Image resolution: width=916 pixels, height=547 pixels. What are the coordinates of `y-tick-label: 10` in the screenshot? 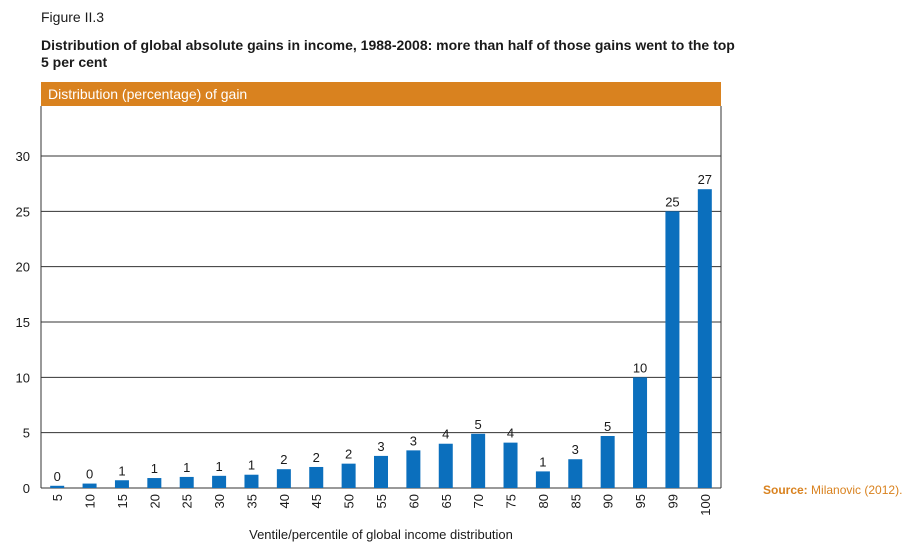 It's located at (23, 377).